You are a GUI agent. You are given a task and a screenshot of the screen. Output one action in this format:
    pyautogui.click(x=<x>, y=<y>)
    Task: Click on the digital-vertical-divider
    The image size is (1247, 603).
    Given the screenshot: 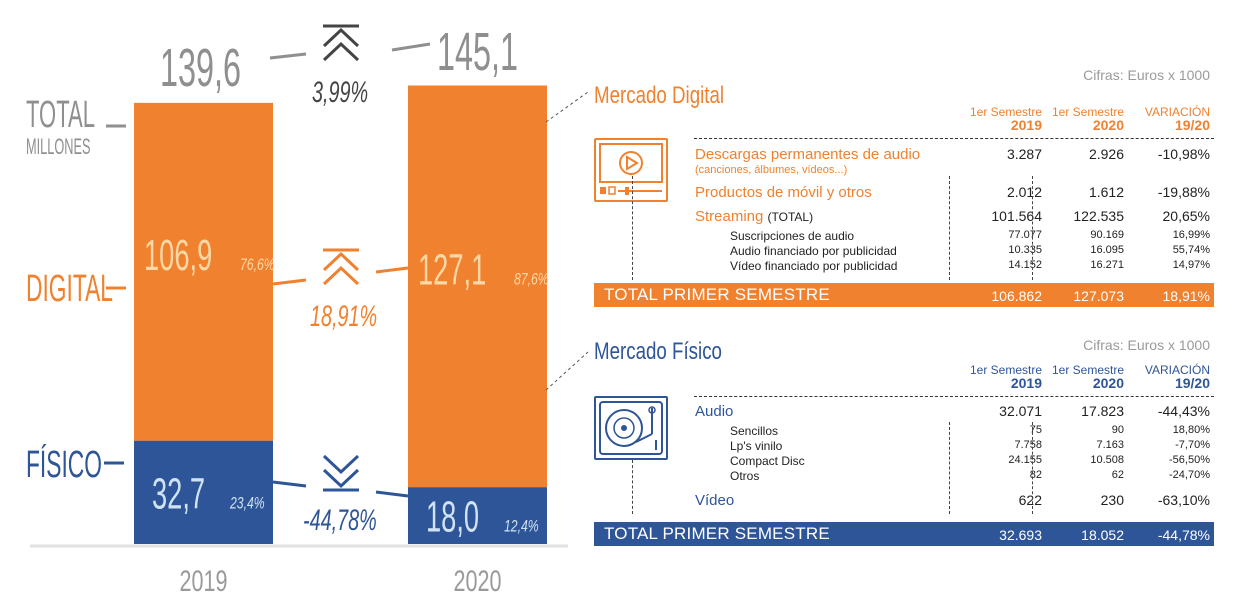 What is the action you would take?
    pyautogui.click(x=632, y=228)
    